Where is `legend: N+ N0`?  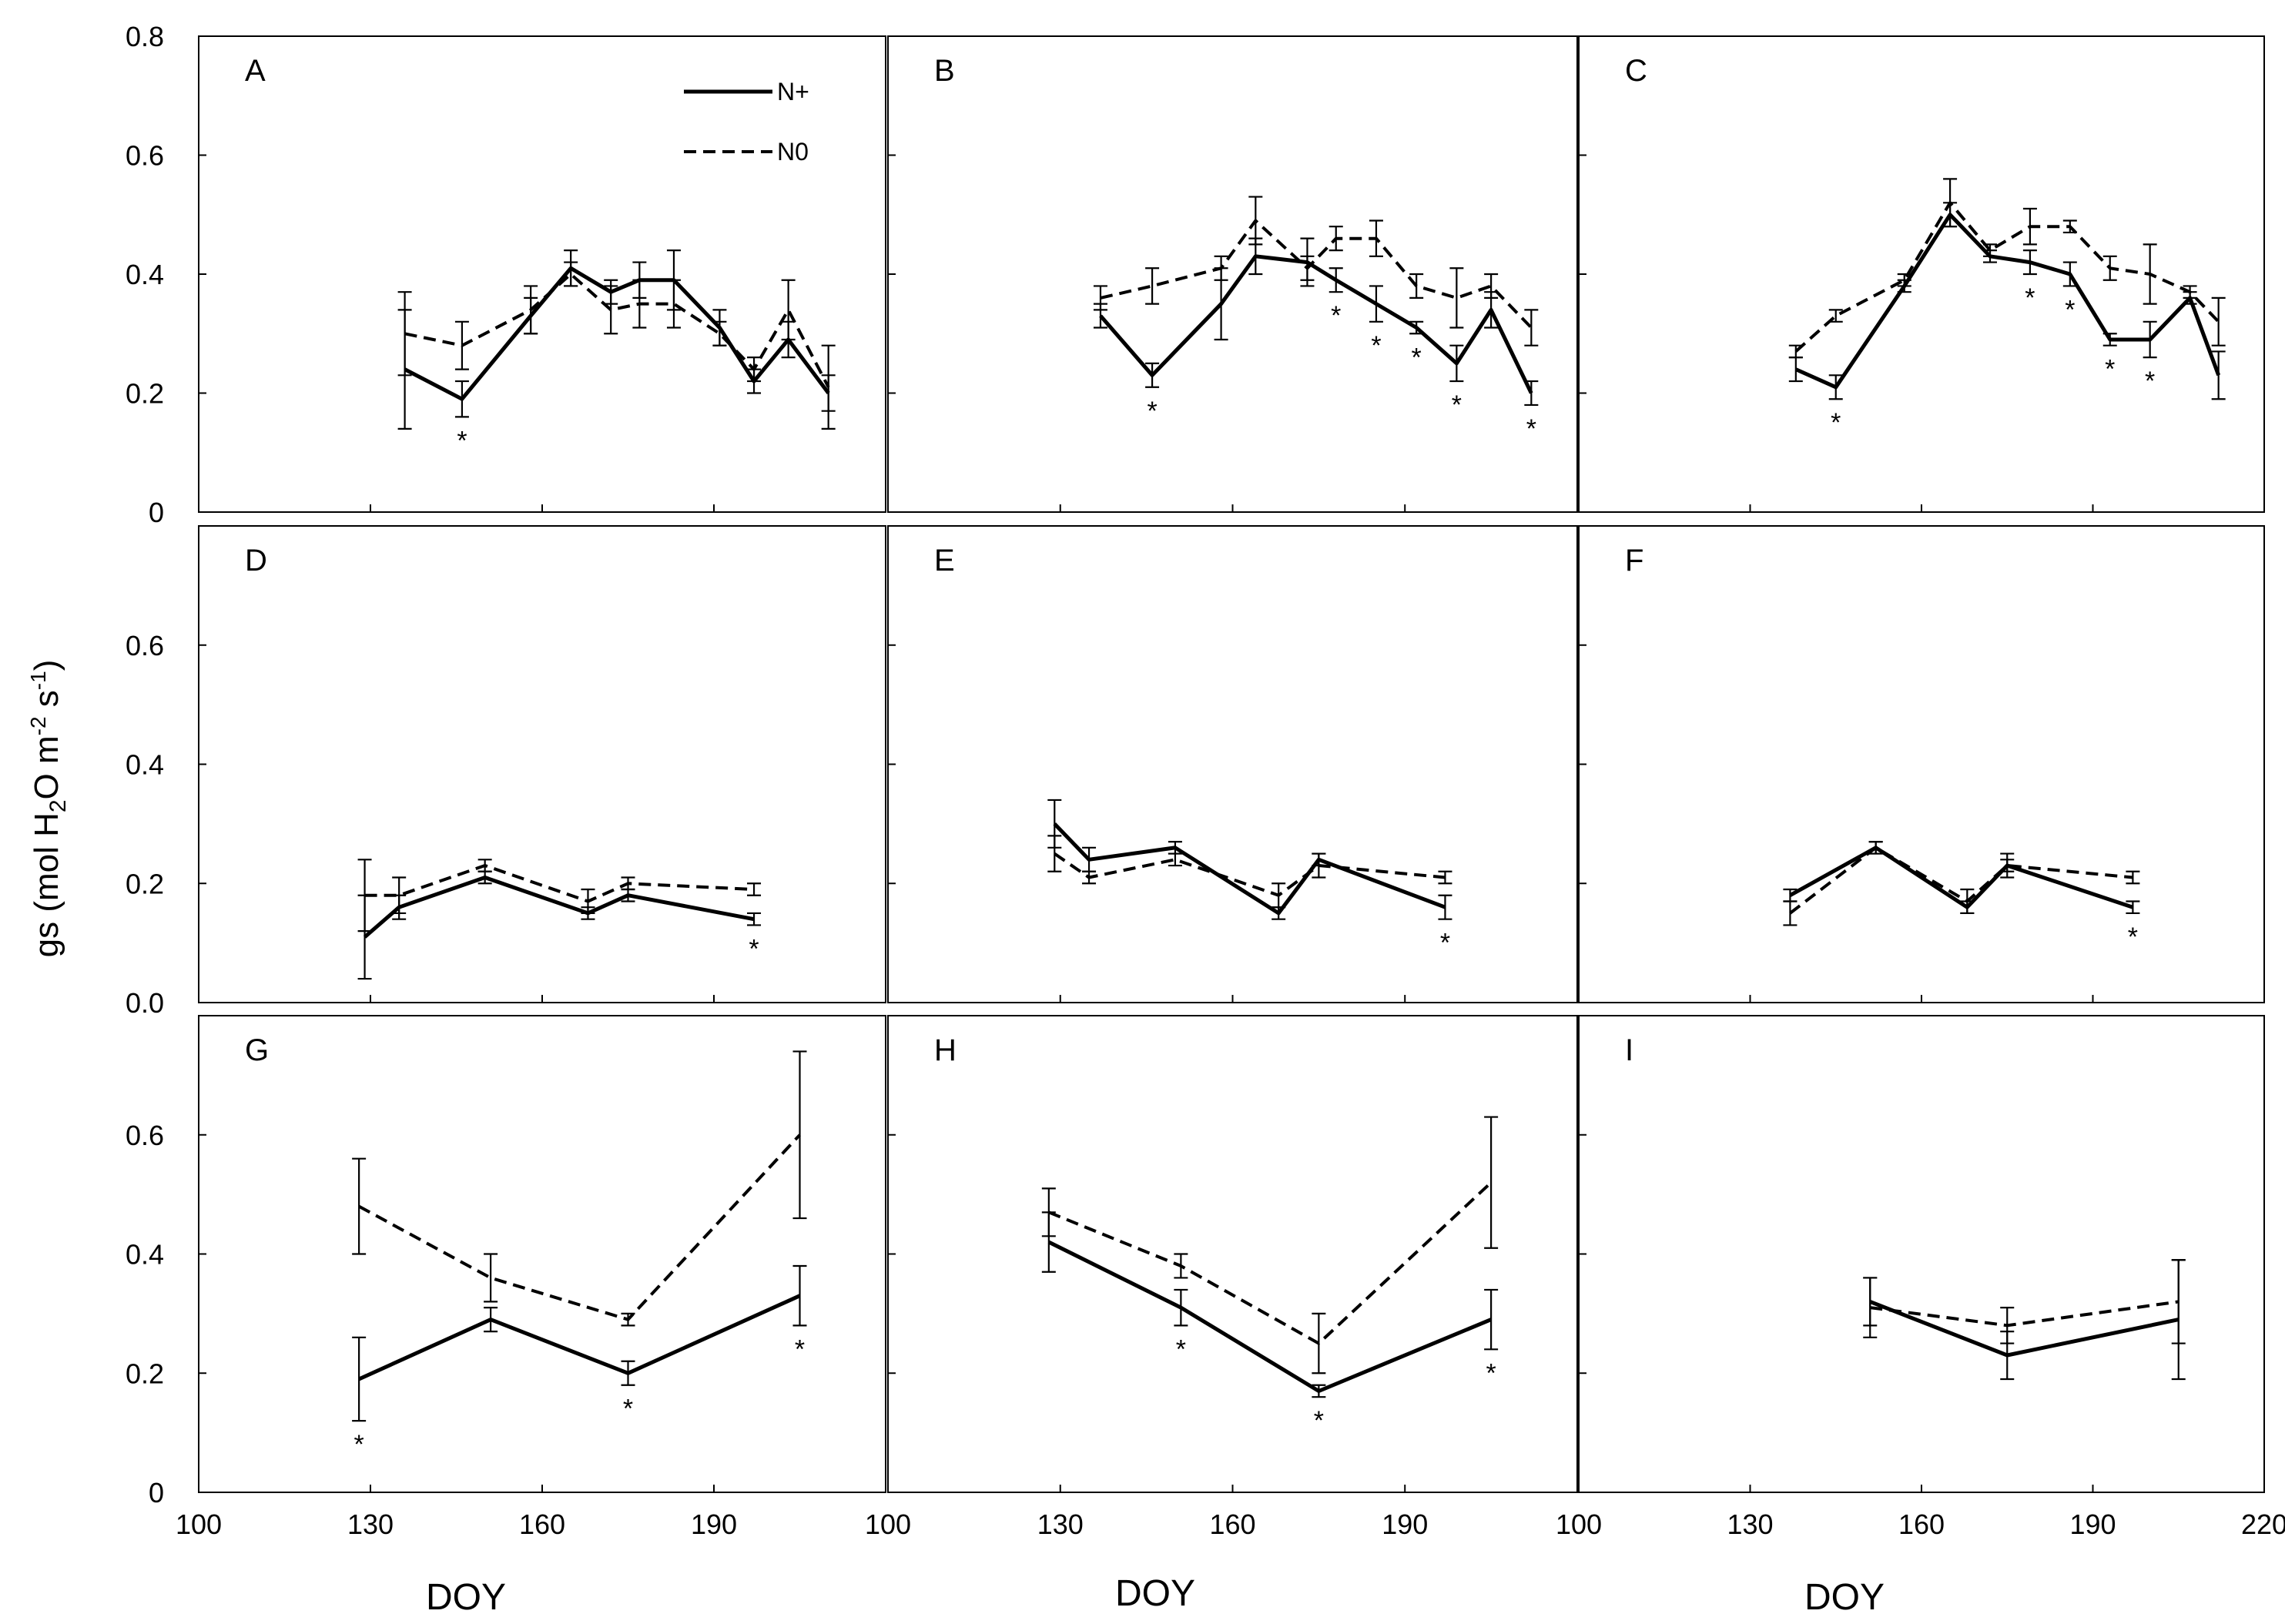 legend: N+ N0 is located at coordinates (746, 122).